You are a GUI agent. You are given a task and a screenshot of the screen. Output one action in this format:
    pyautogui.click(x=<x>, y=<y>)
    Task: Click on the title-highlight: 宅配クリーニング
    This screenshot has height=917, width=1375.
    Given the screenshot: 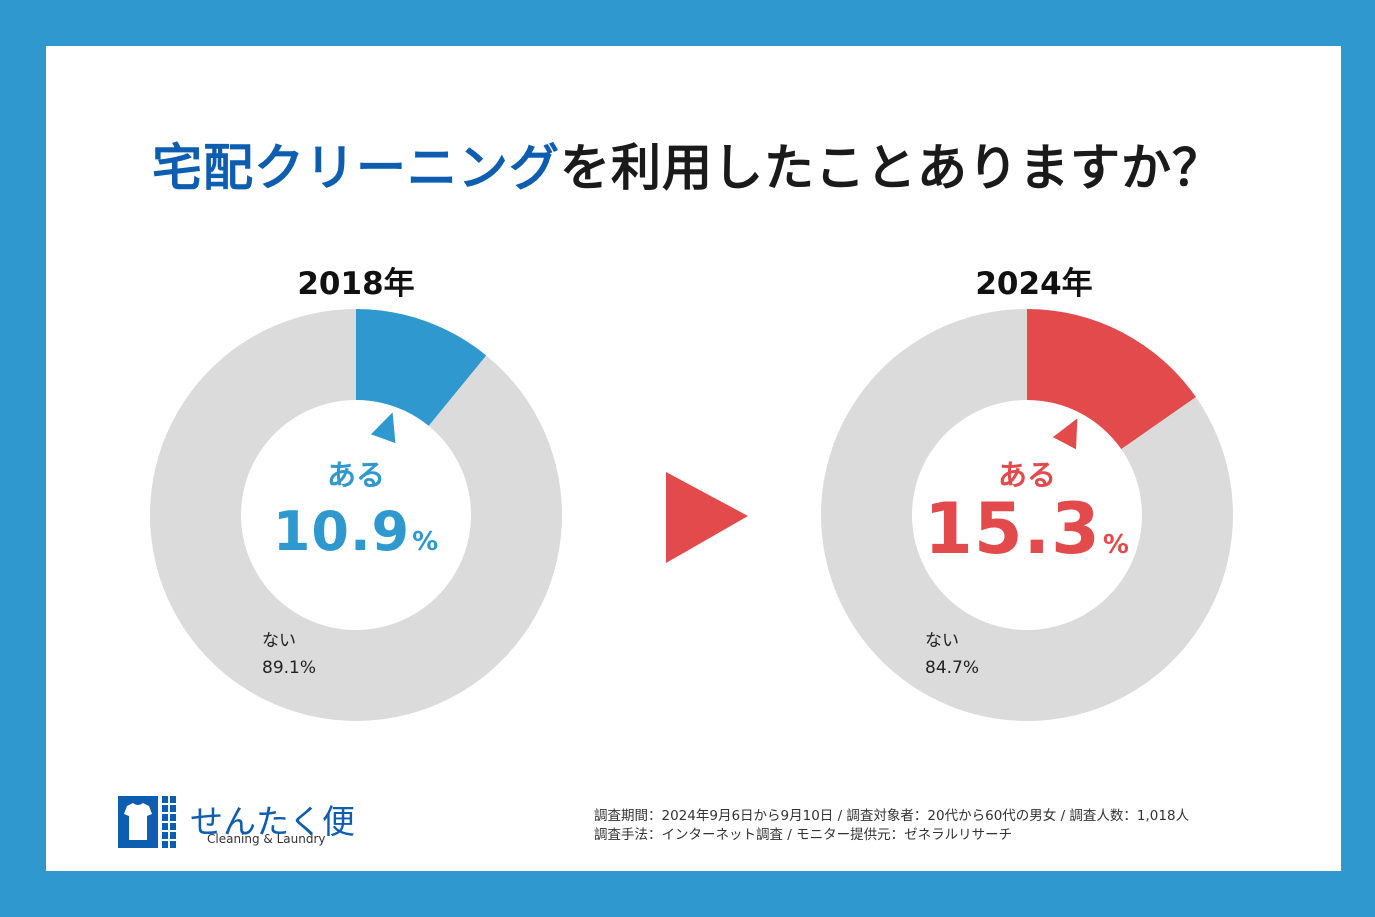 What is the action you would take?
    pyautogui.click(x=356, y=168)
    